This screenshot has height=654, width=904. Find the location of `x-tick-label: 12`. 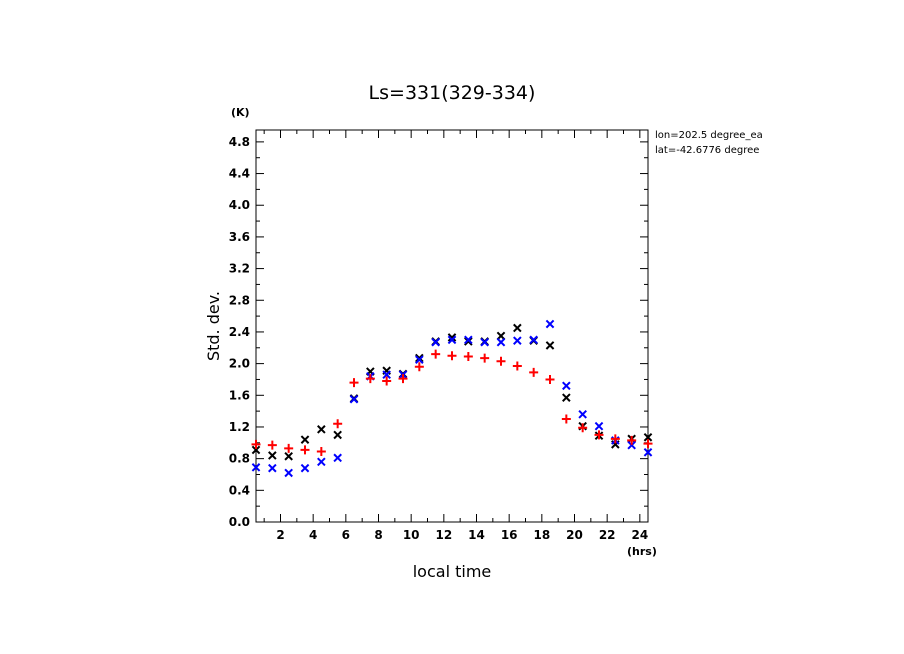

x-tick-label: 12 is located at coordinates (443, 535).